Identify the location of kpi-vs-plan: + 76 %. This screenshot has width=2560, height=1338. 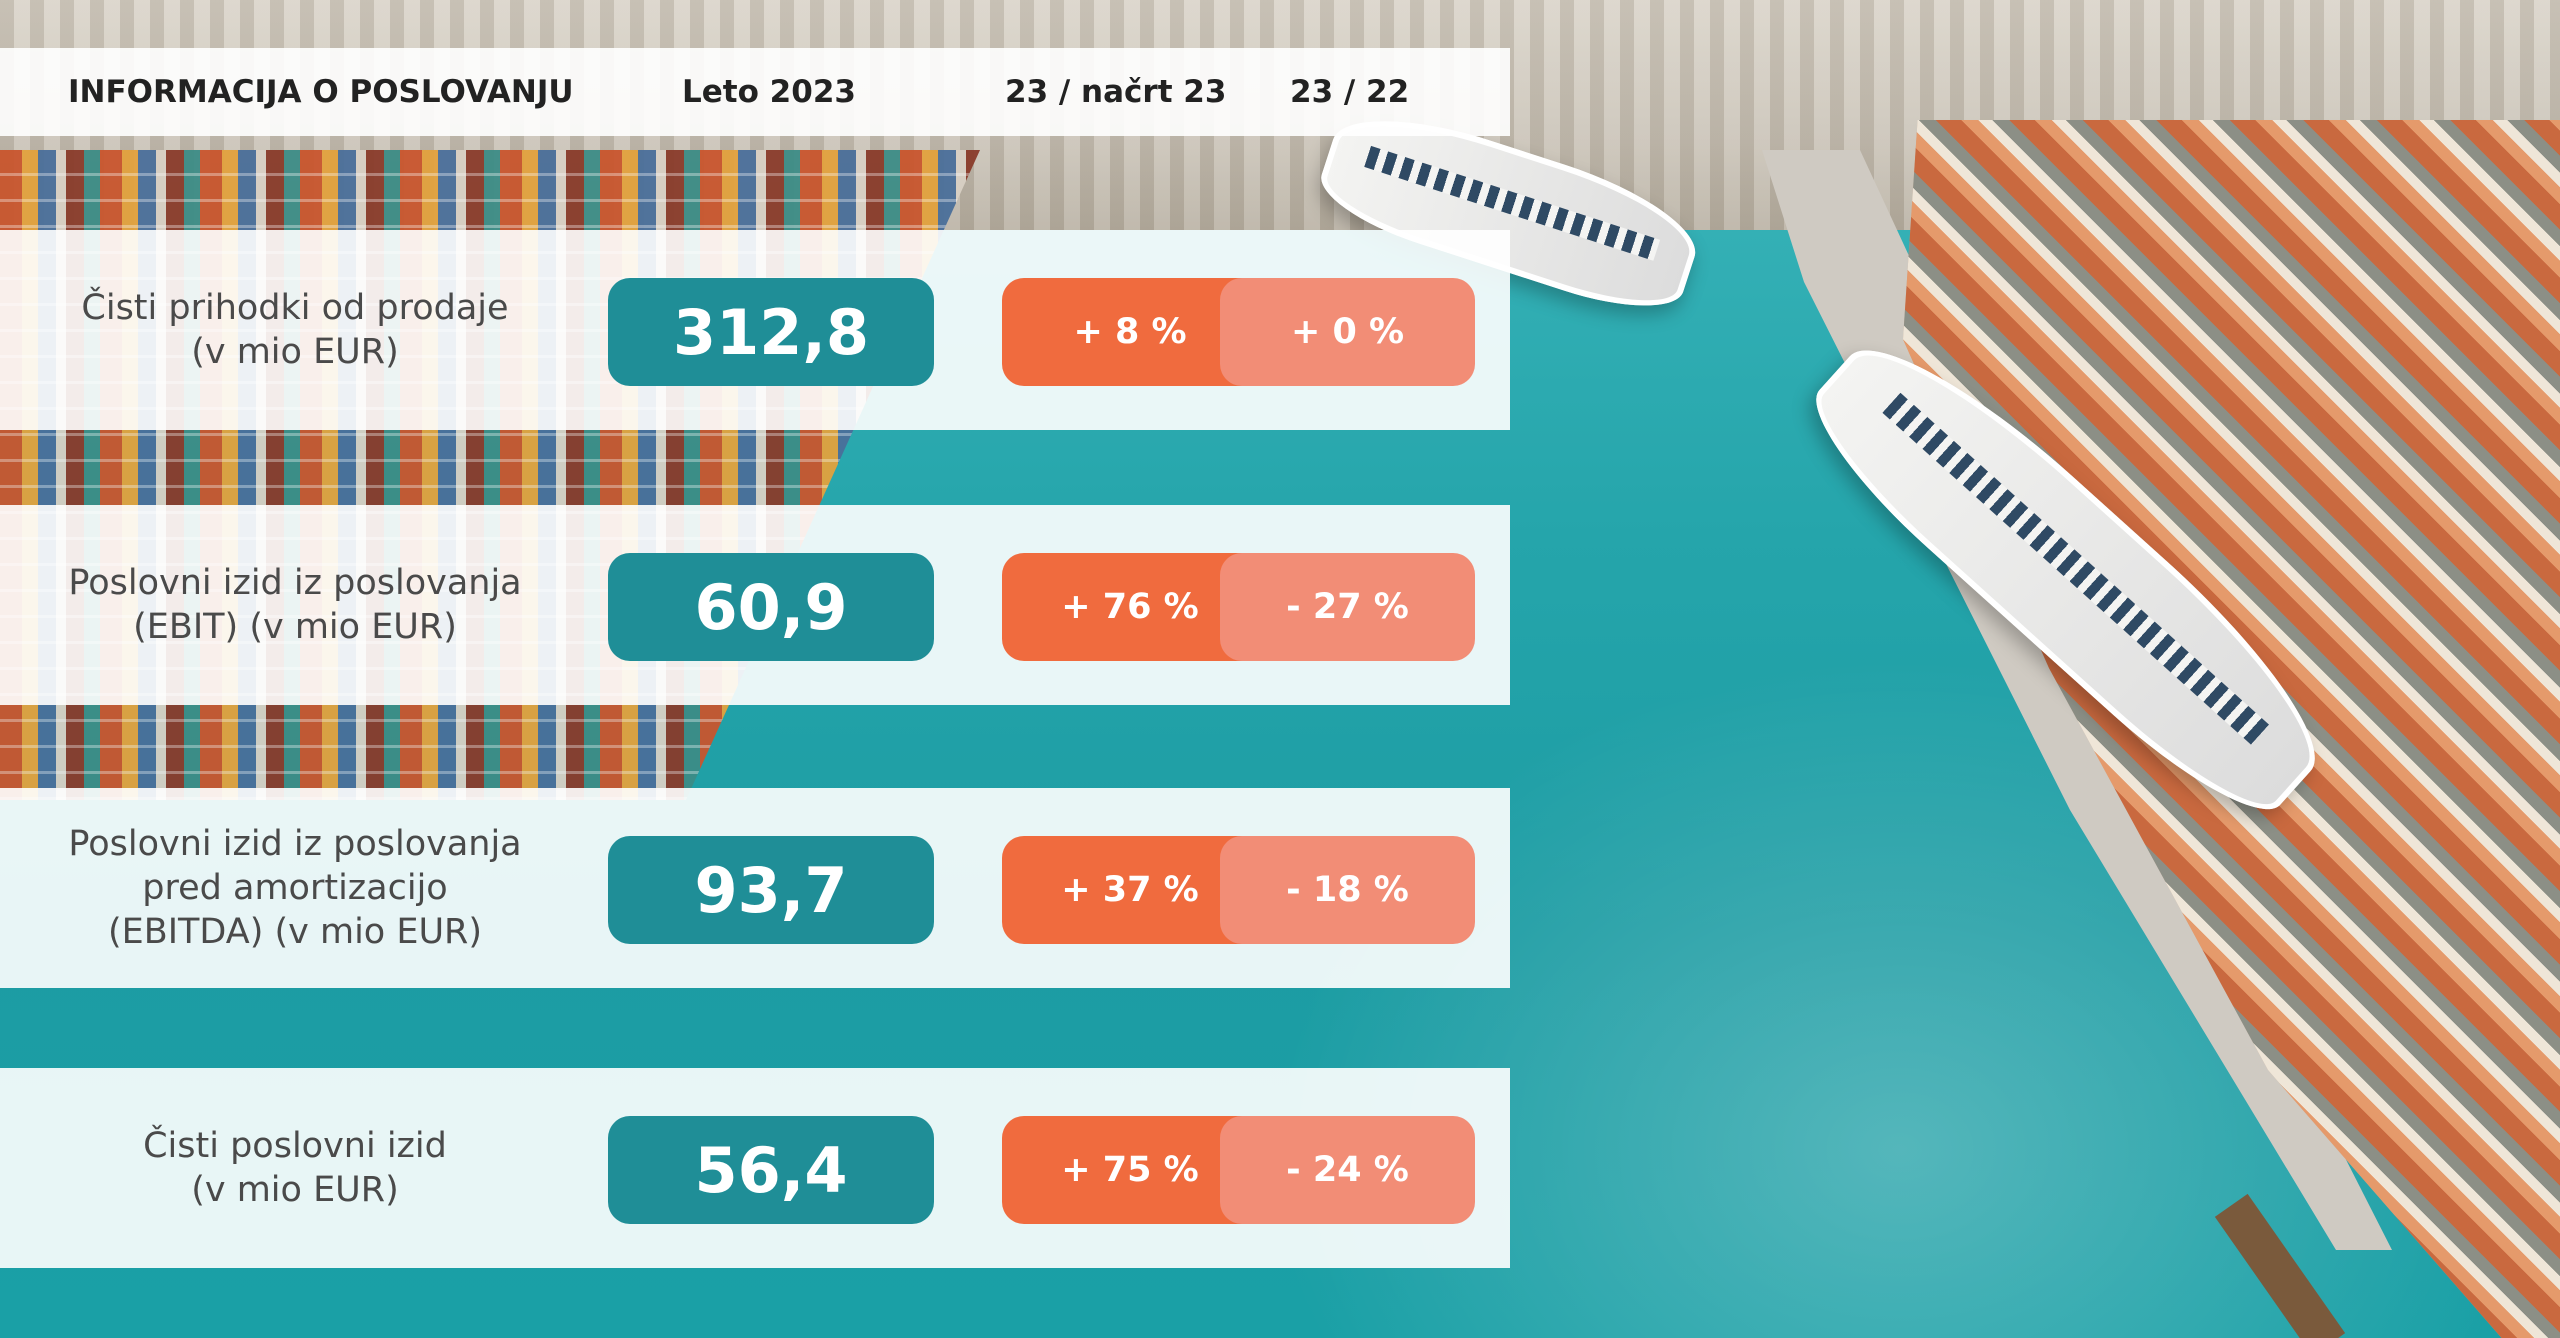
(1130, 607).